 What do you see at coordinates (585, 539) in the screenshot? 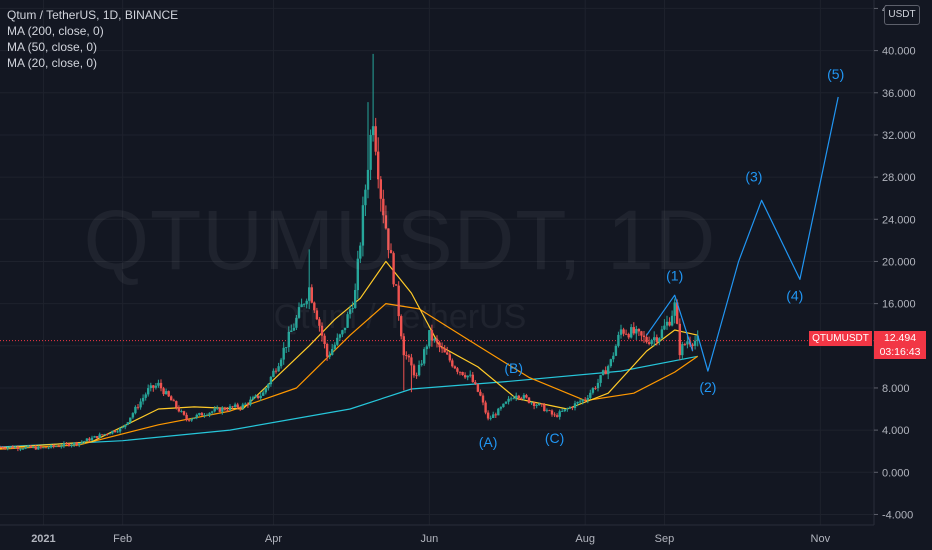
I see `x-tick-label: Aug` at bounding box center [585, 539].